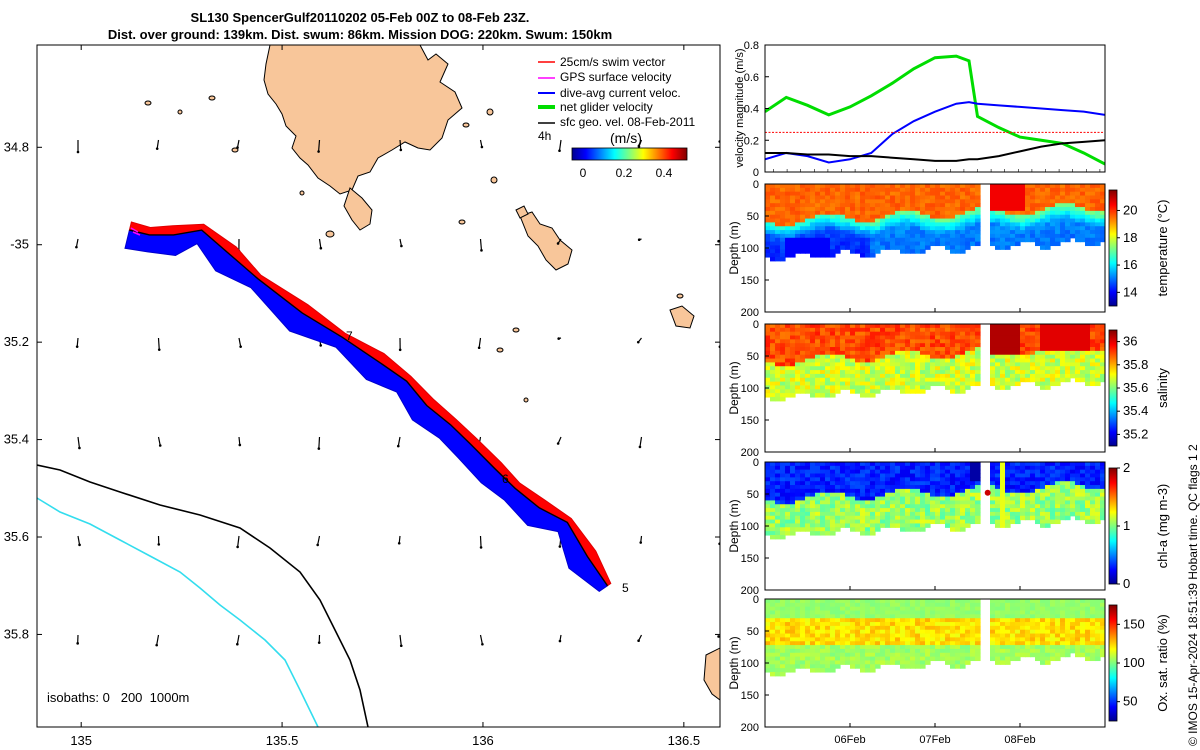  Describe the element at coordinates (849, 740) in the screenshot. I see `section-xtick-label: 06Feb` at that location.